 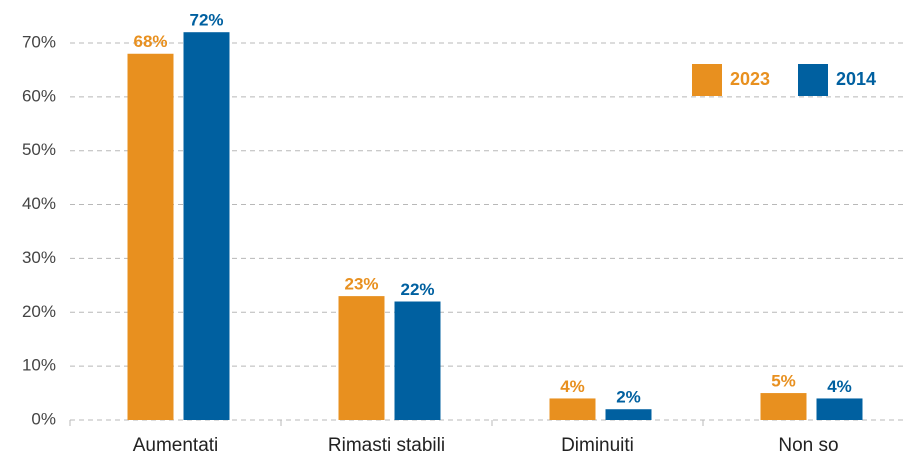 I want to click on x-tick-label: Diminuiti, so click(x=597, y=445).